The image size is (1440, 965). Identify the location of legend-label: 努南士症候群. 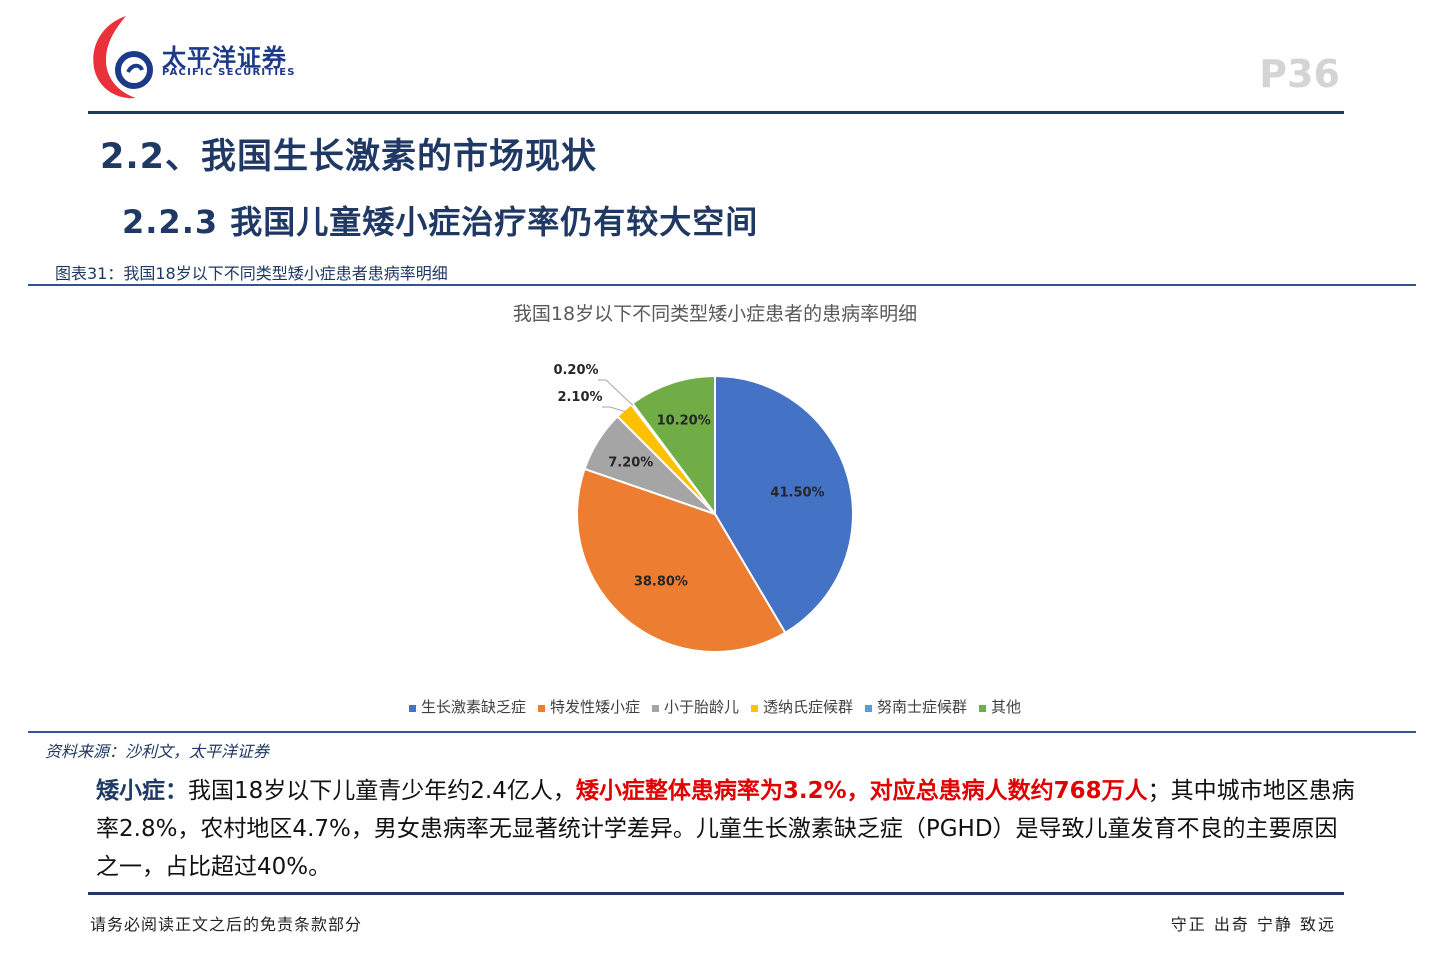
(922, 707).